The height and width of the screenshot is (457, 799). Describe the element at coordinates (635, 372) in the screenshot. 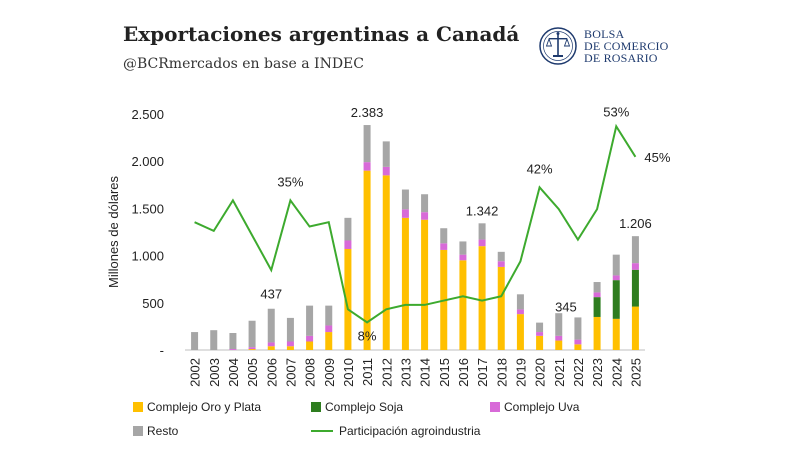

I see `x-tick-label: 2025` at that location.